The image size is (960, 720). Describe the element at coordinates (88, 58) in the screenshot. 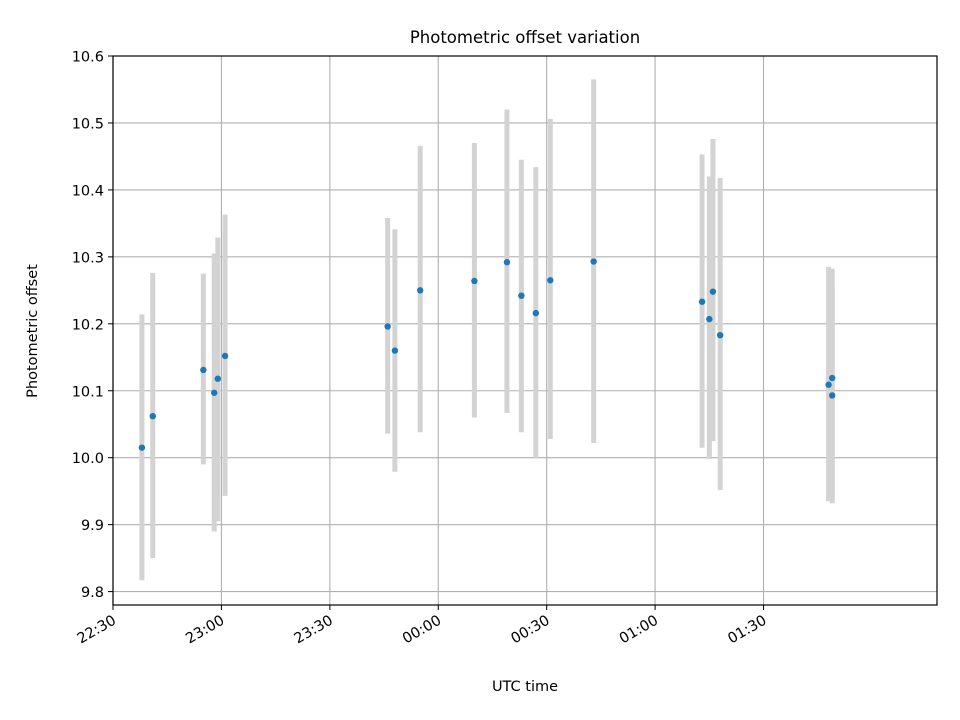

I see `y-tick-label: 10.6` at that location.